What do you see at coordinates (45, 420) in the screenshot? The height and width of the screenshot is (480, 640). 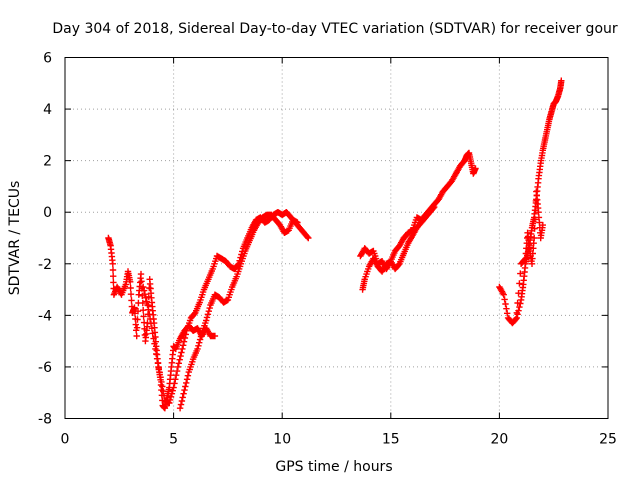 I see `y-tick-label: -8` at bounding box center [45, 420].